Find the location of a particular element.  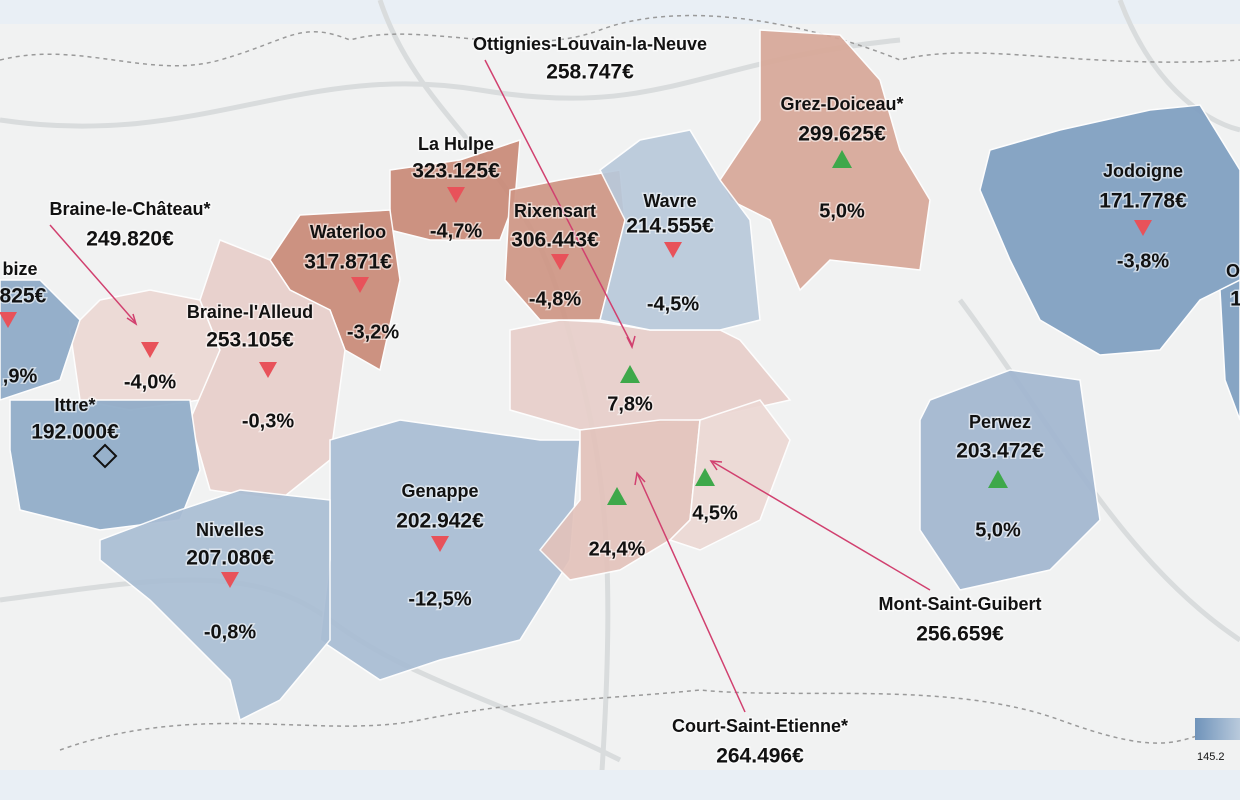

region-change: -3,2% is located at coordinates (373, 332).